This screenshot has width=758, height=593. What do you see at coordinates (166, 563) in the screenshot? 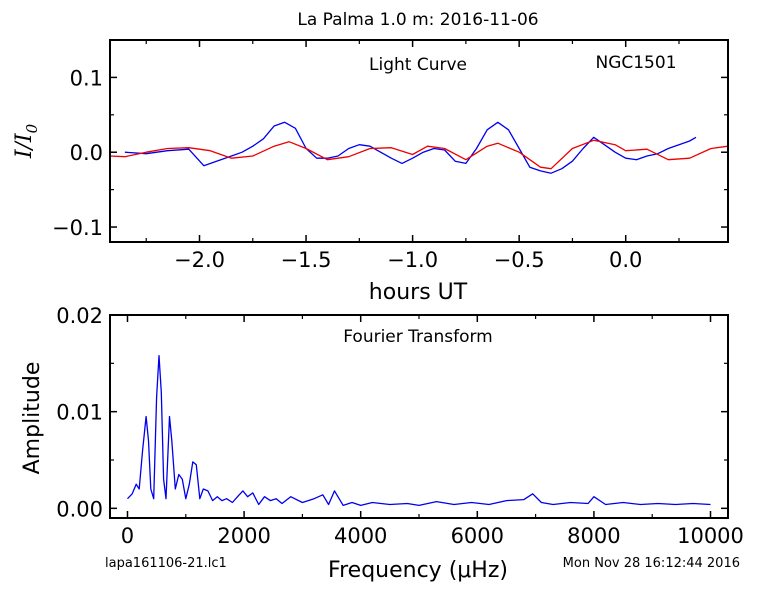
I see `footer-filename: lapa161106-21.lc1` at bounding box center [166, 563].